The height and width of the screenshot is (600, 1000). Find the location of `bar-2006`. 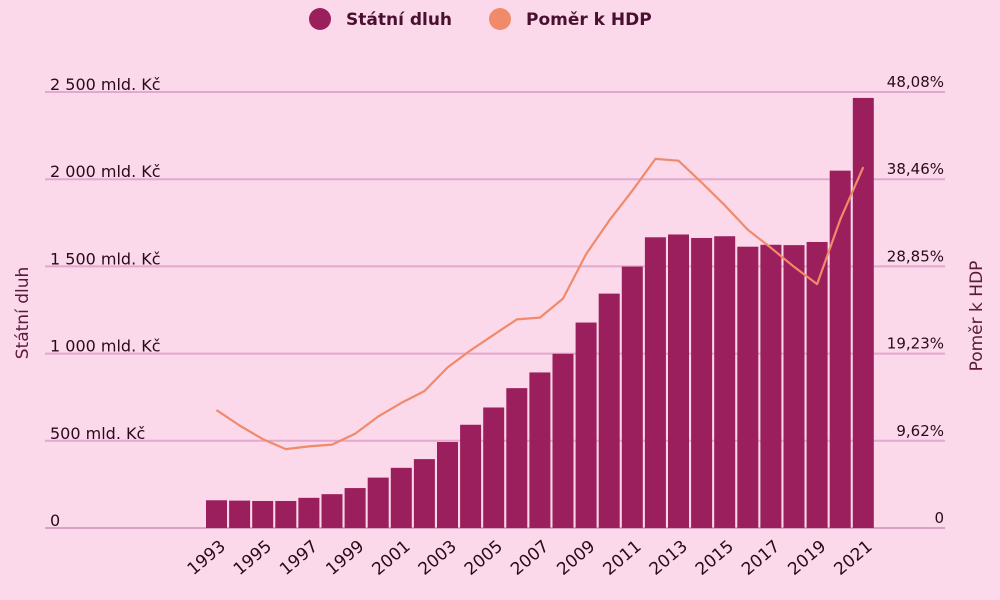

bar-2006 is located at coordinates (517, 458).